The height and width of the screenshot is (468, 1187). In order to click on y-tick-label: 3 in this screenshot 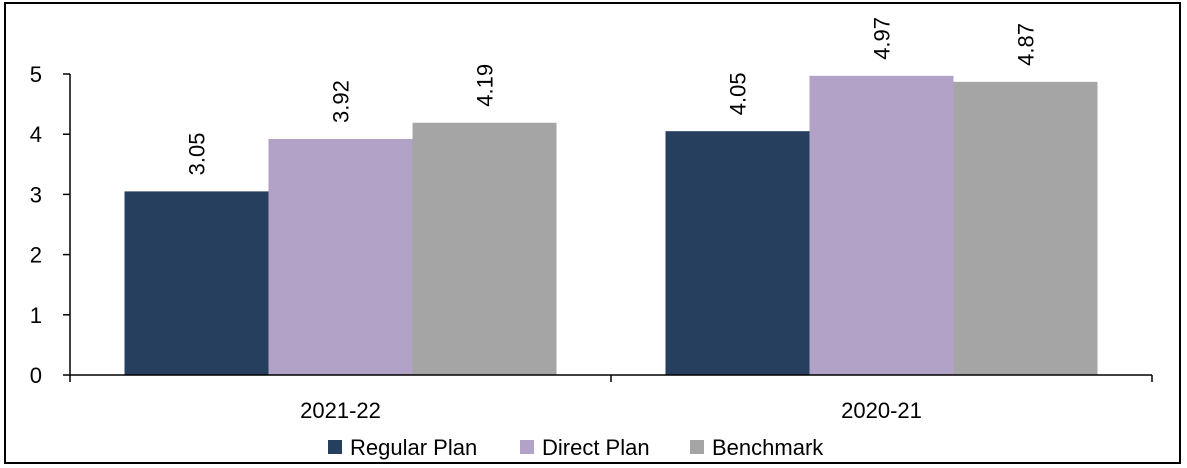, I will do `click(36, 194)`.